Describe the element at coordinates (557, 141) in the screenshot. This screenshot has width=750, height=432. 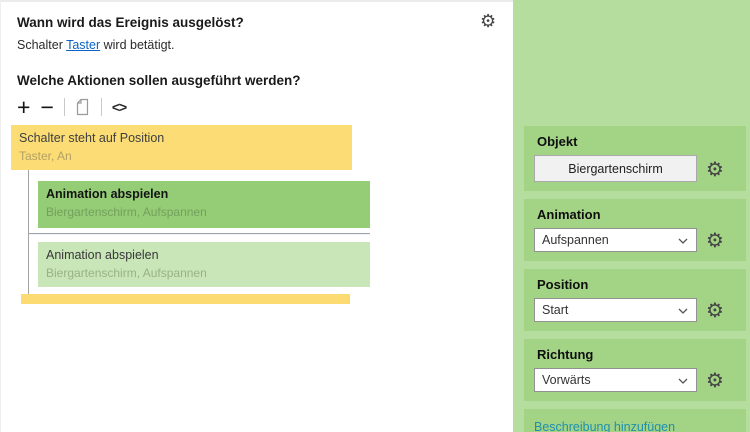
I see `property-label: Objekt` at that location.